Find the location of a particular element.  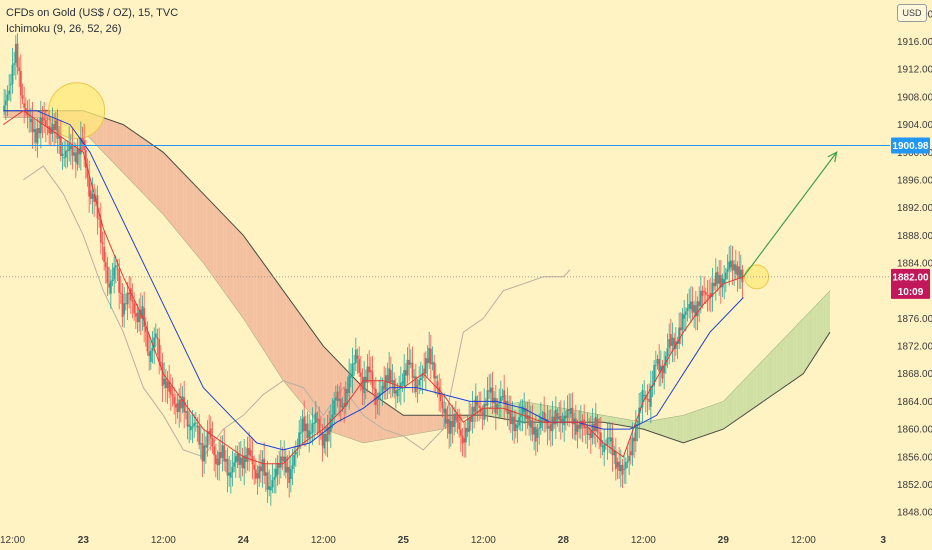

current-price-badge is located at coordinates (910, 283).